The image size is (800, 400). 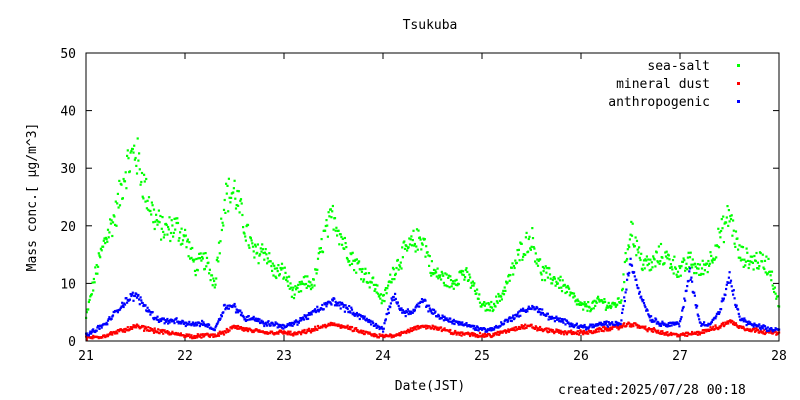 What do you see at coordinates (185, 356) in the screenshot?
I see `x-tick-label: 22` at bounding box center [185, 356].